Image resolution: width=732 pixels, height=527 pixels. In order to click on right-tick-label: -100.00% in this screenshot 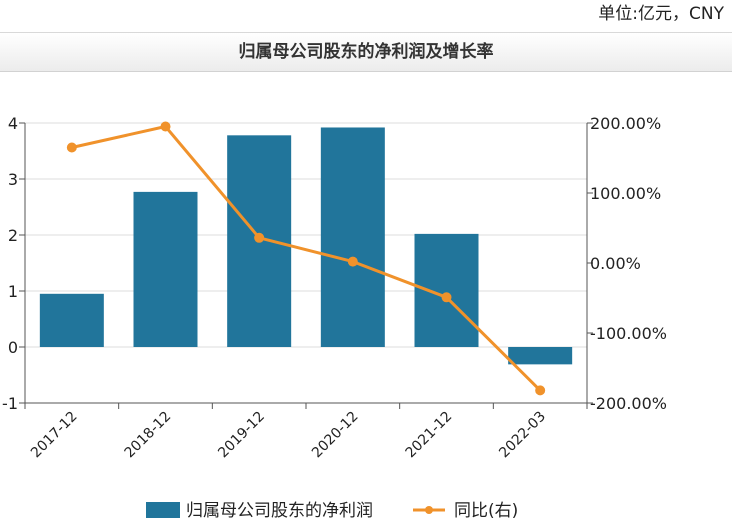, I will do `click(628, 333)`.